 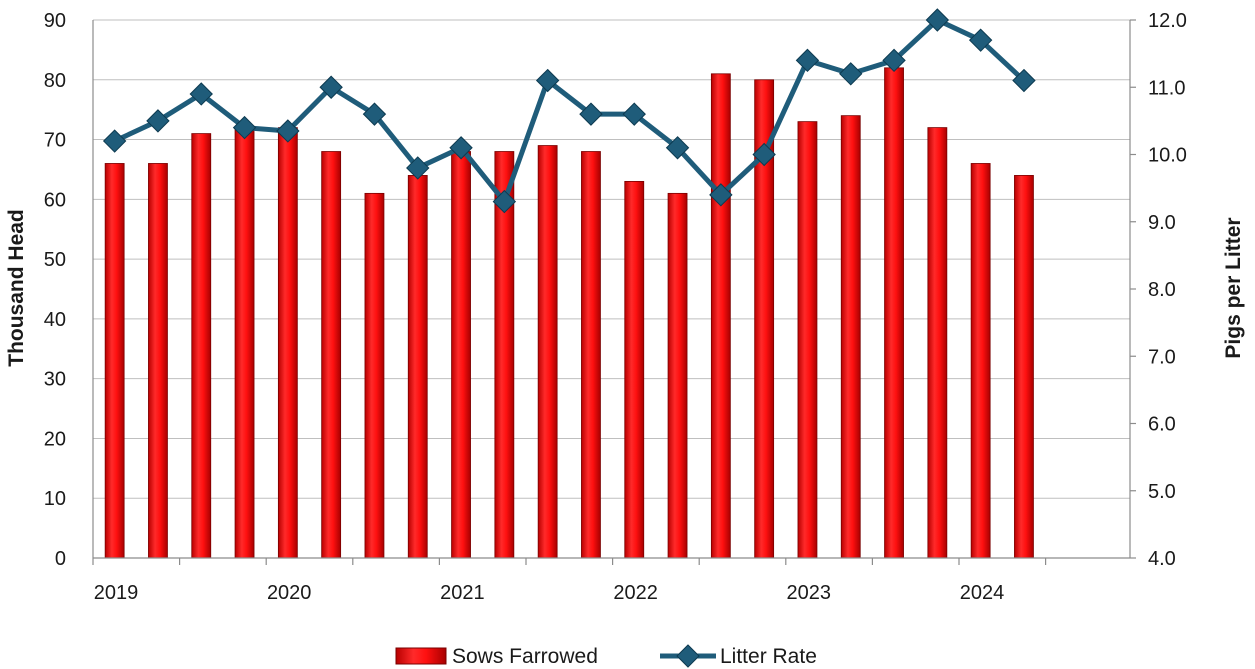 What do you see at coordinates (1166, 88) in the screenshot?
I see `right-tick-label: 11.0` at bounding box center [1166, 88].